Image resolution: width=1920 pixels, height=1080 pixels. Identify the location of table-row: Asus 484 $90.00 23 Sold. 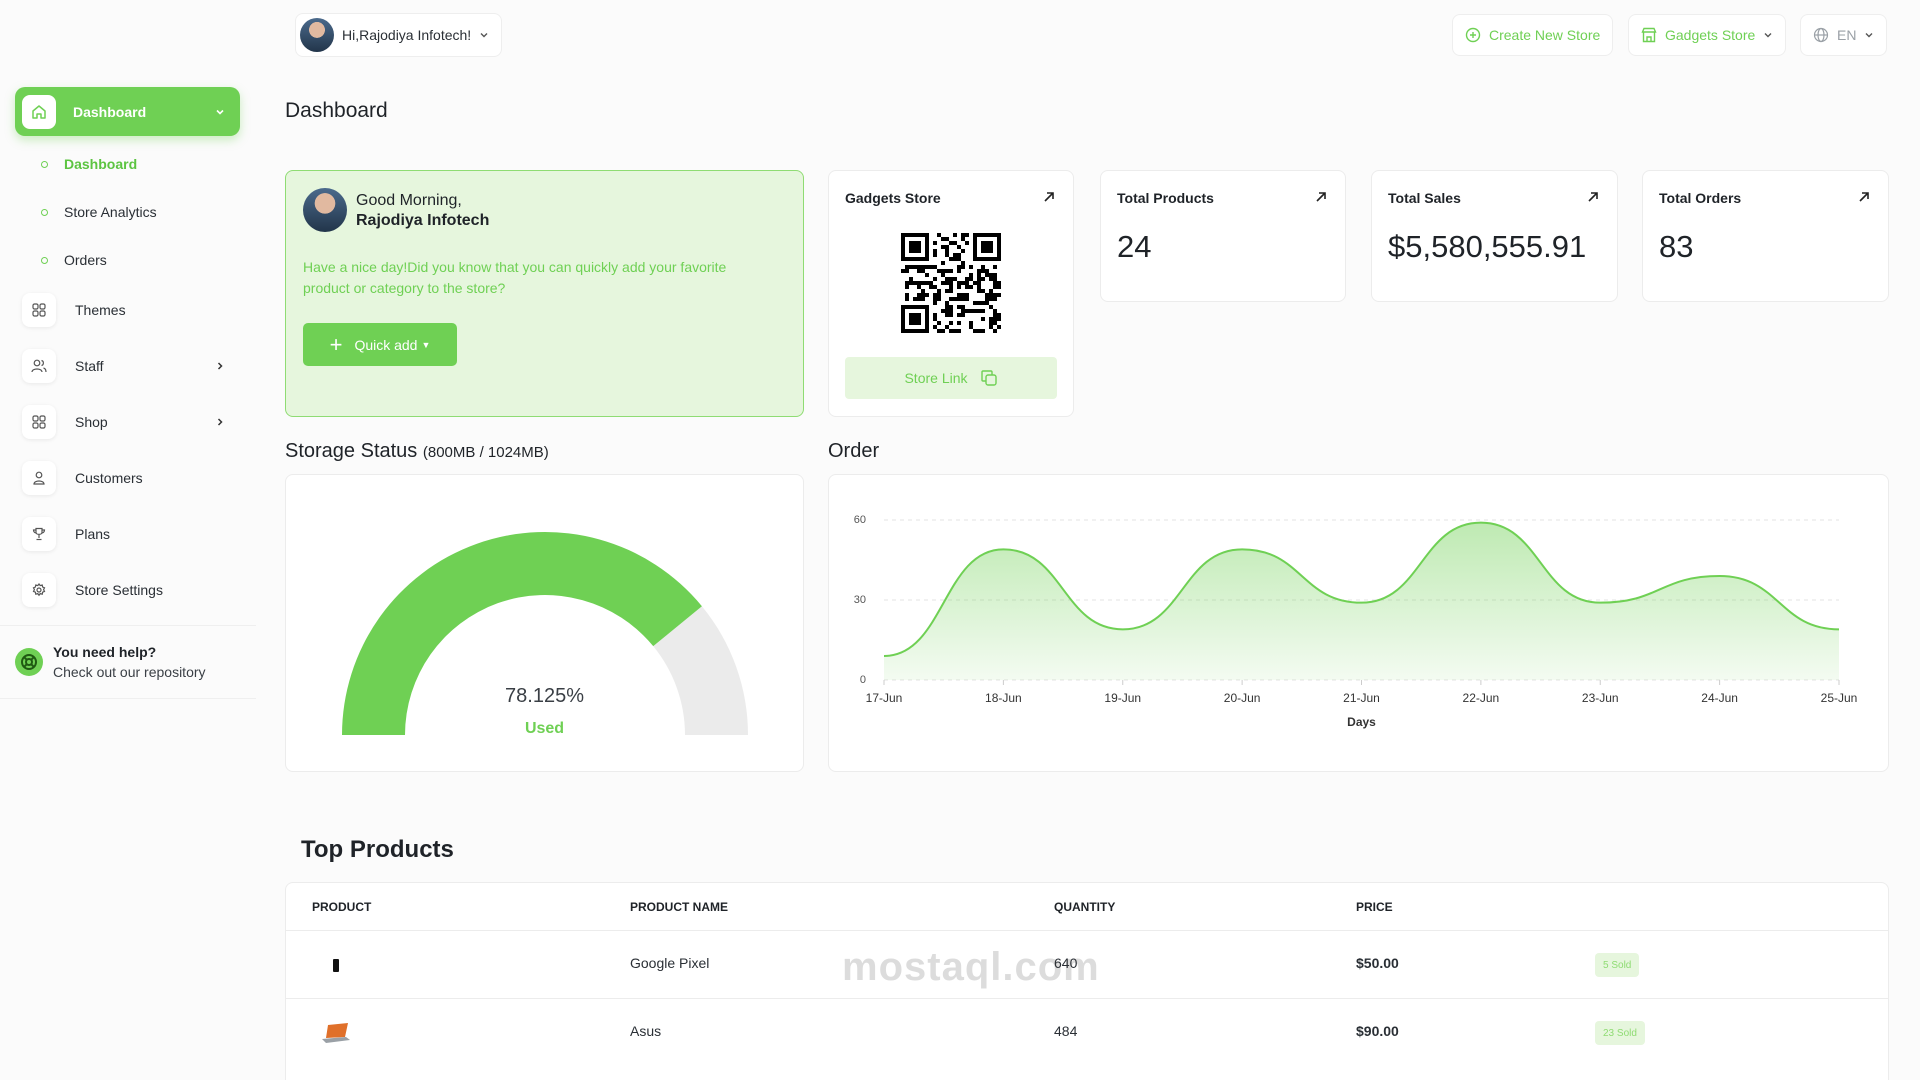
(1087, 1032).